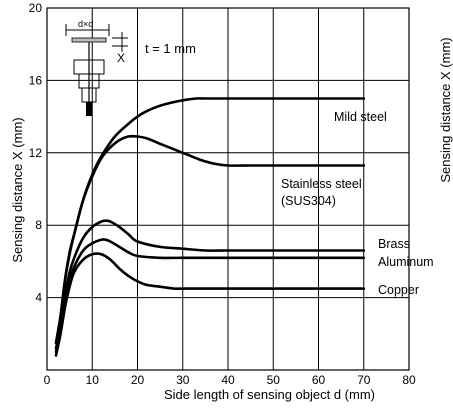 The width and height of the screenshot is (453, 408). Describe the element at coordinates (319, 380) in the screenshot. I see `x-tick-label: 60` at that location.